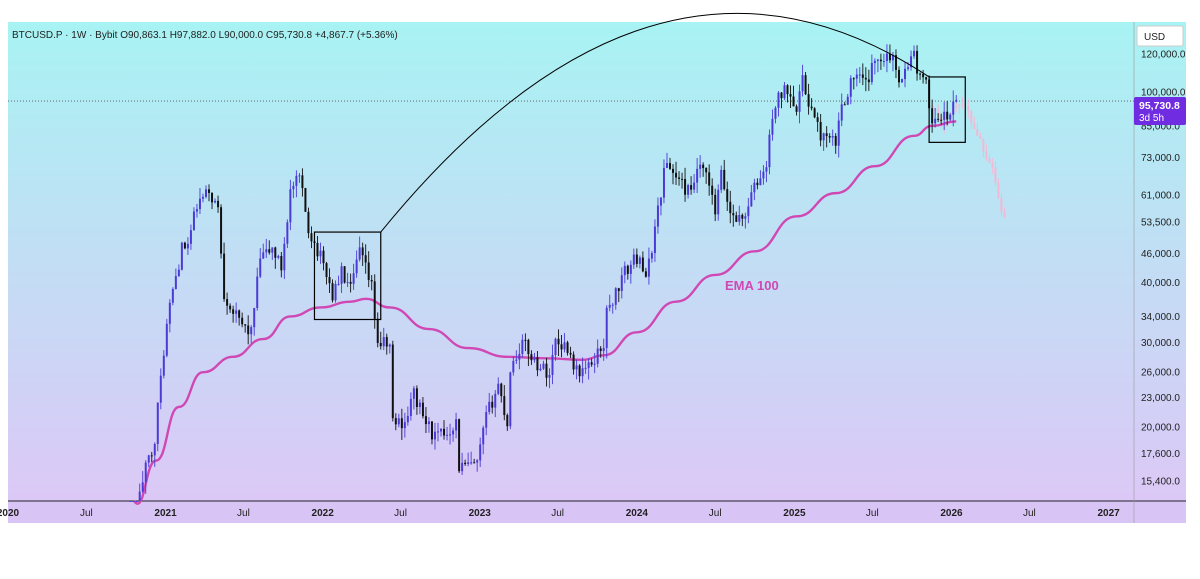 This screenshot has height=579, width=1200. What do you see at coordinates (241, 35) in the screenshot?
I see `low-value: L90,000.0` at bounding box center [241, 35].